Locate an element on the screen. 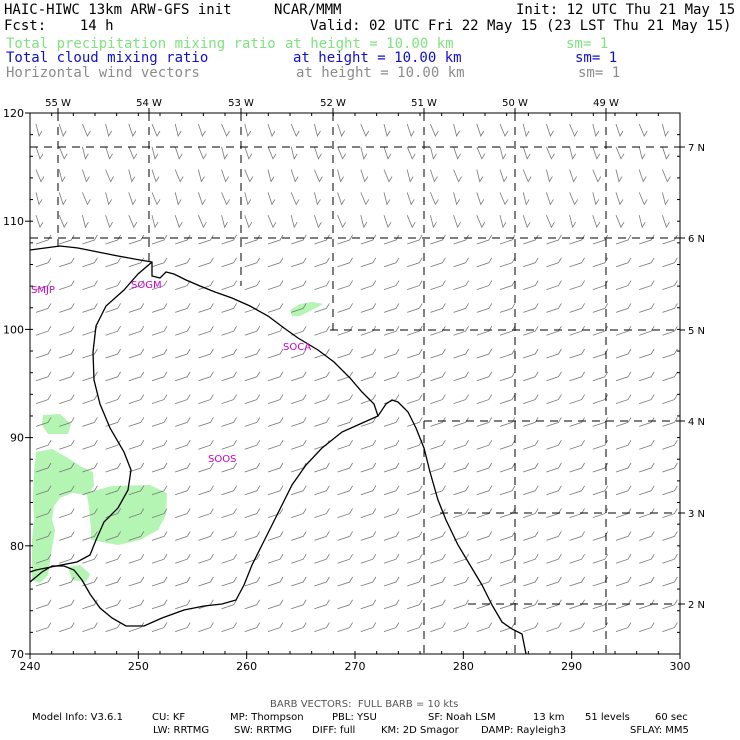  station-soos: SOOS is located at coordinates (222, 459).